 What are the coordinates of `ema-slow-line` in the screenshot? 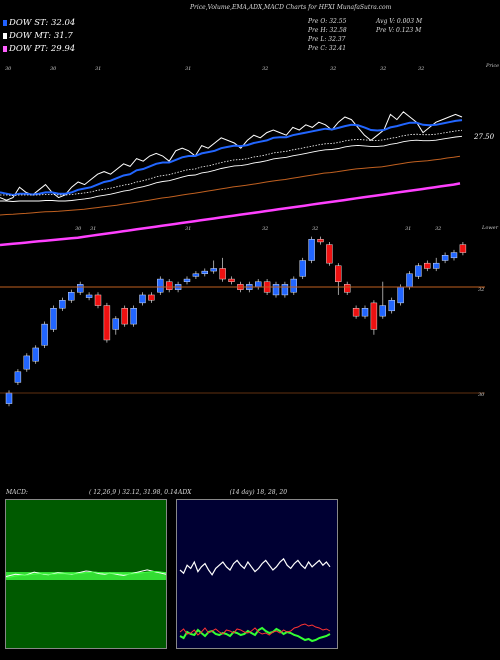 It's located at (230, 185).